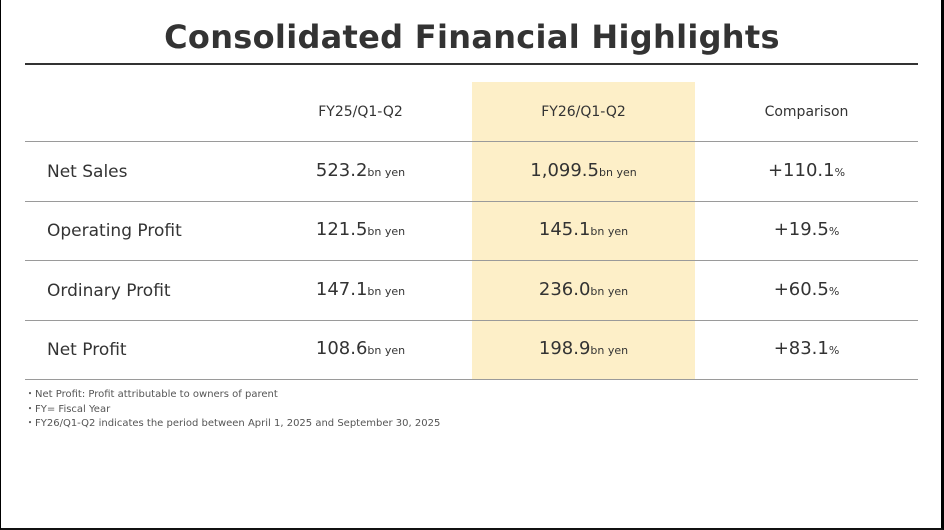 The height and width of the screenshot is (530, 944). Describe the element at coordinates (341, 348) in the screenshot. I see `value-number: 108.6` at that location.